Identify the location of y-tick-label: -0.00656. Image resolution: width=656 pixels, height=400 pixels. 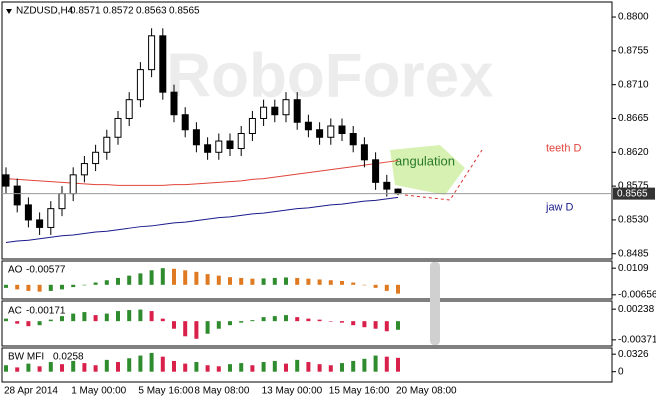
(637, 294).